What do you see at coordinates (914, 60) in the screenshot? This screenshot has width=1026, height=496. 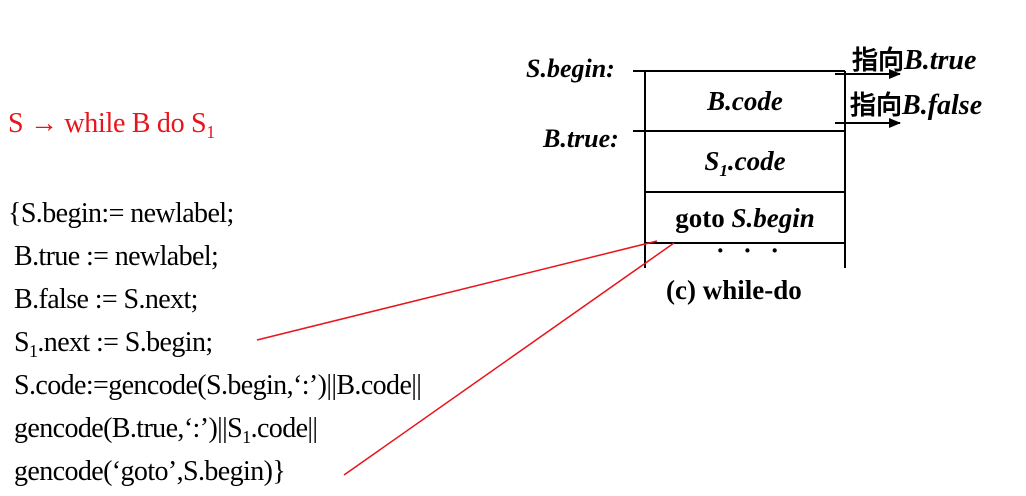 I see `jump-true-label: 指向B.true` at bounding box center [914, 60].